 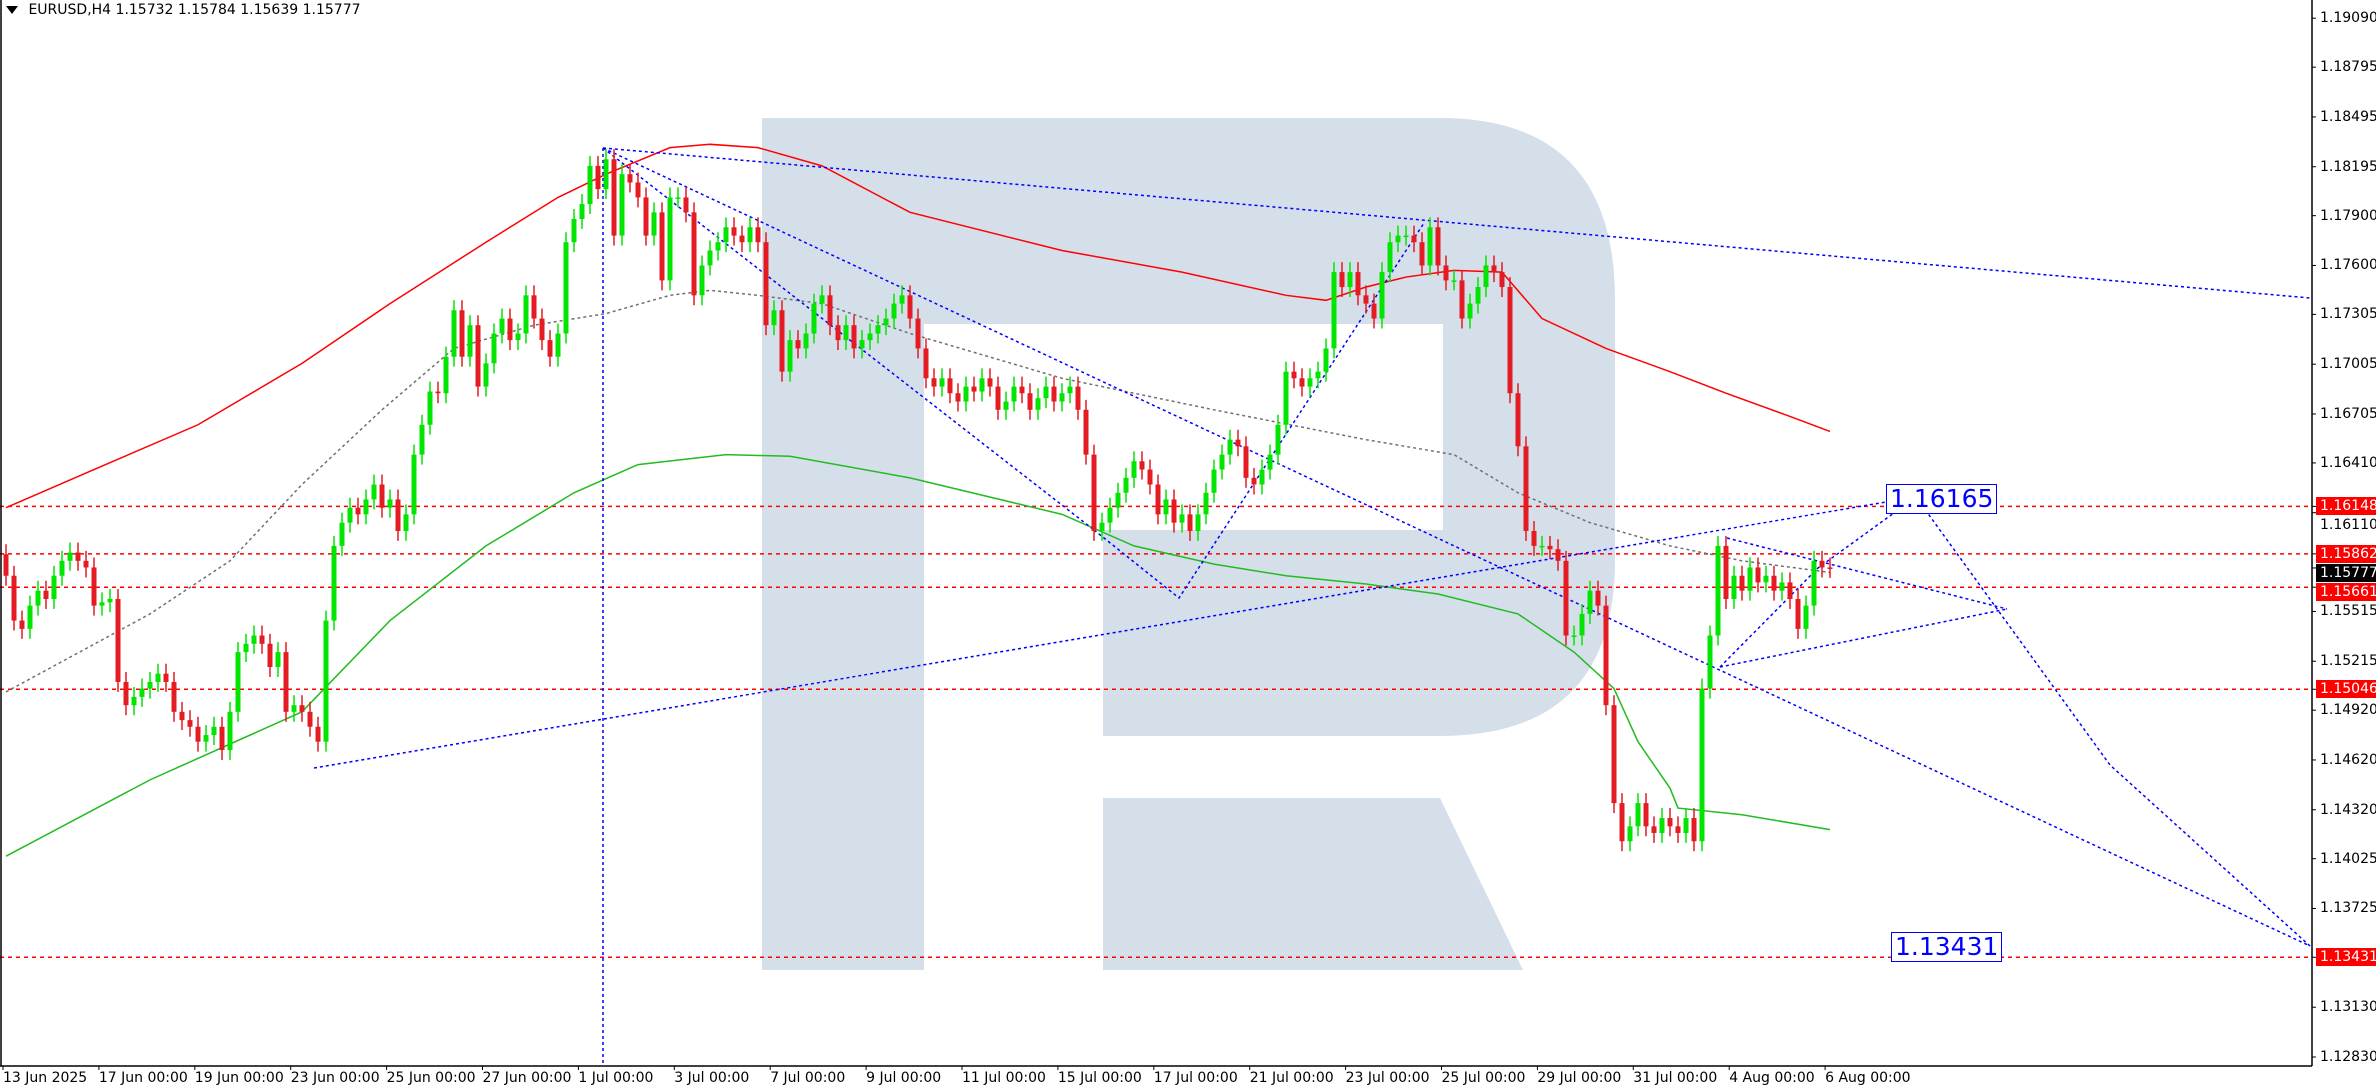 I want to click on target-label-lower: 1.13431, so click(x=1947, y=947).